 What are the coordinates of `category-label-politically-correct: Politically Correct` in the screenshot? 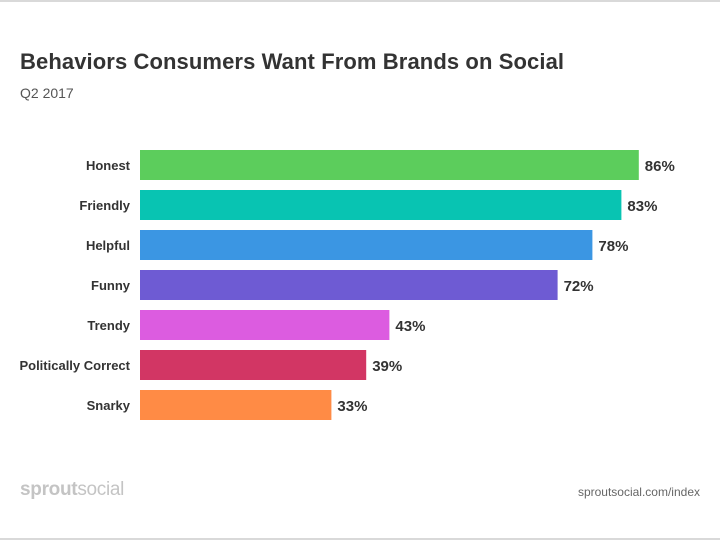 It's located at (74, 365).